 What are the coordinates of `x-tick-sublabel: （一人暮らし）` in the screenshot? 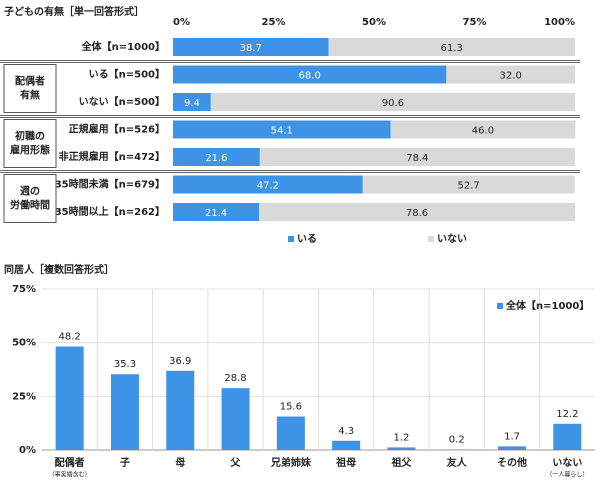 It's located at (567, 475).